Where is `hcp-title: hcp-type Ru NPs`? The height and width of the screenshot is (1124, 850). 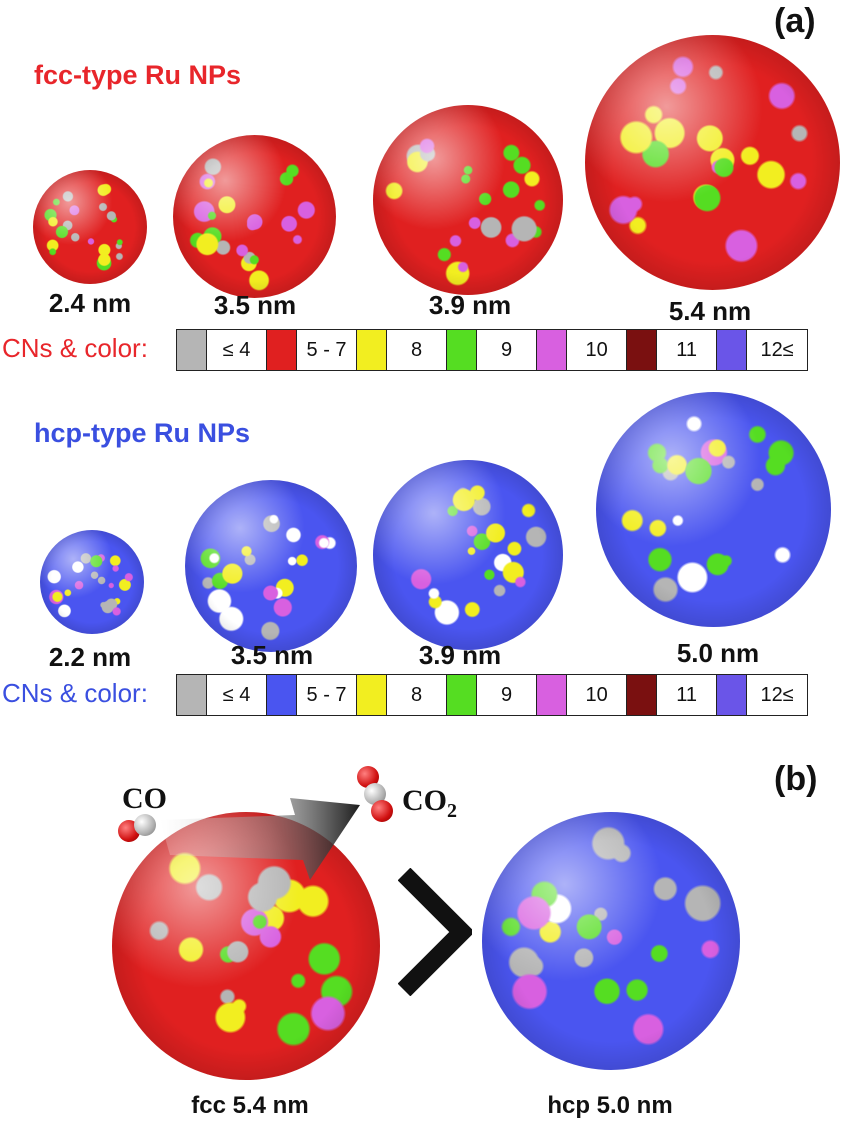 hcp-title: hcp-type Ru NPs is located at coordinates (142, 433).